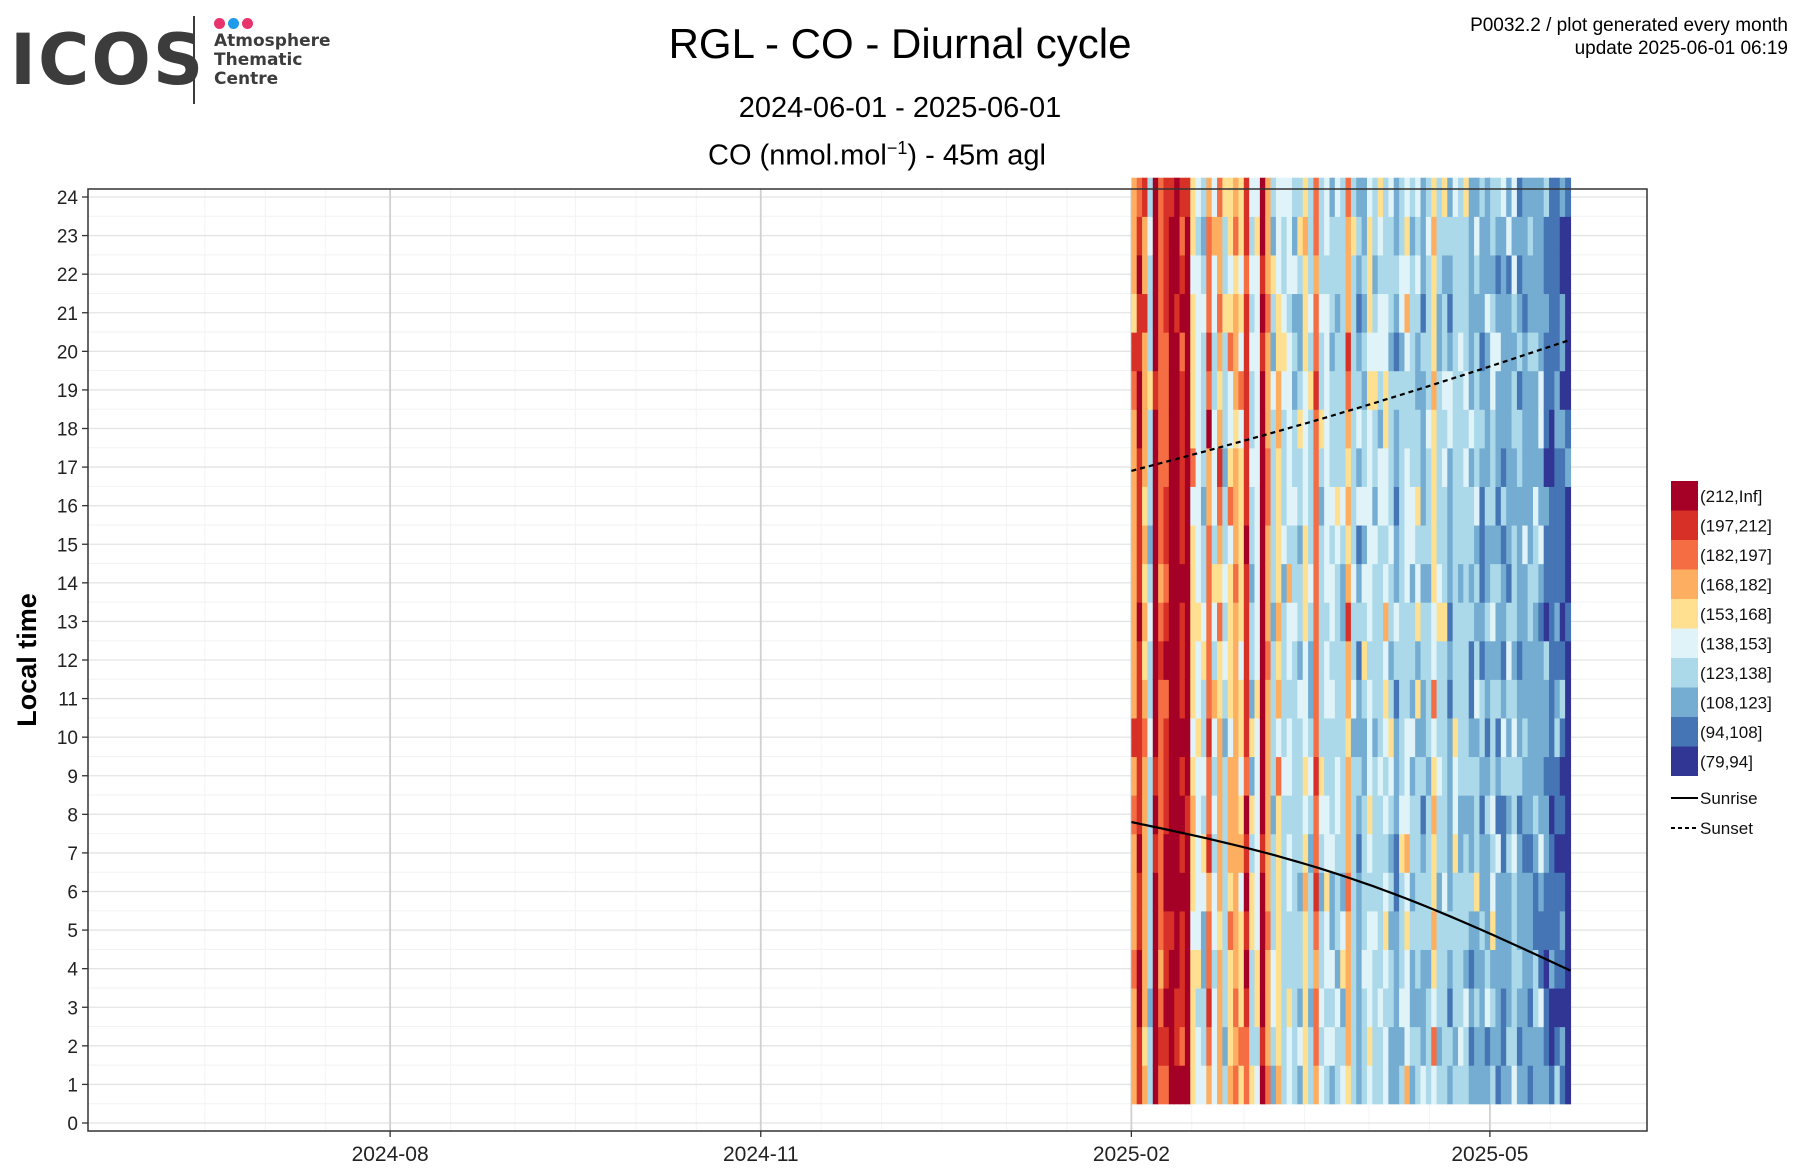  What do you see at coordinates (67, 661) in the screenshot?
I see `y-tick-label: 12` at bounding box center [67, 661].